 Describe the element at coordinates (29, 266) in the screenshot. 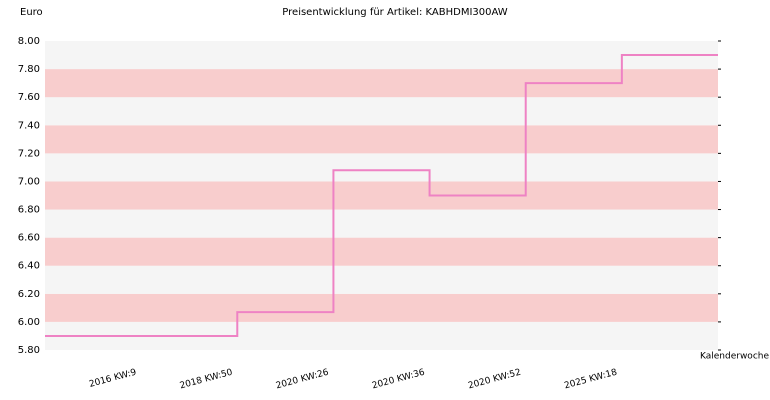

I see `y-tick-label: 6.40` at that location.